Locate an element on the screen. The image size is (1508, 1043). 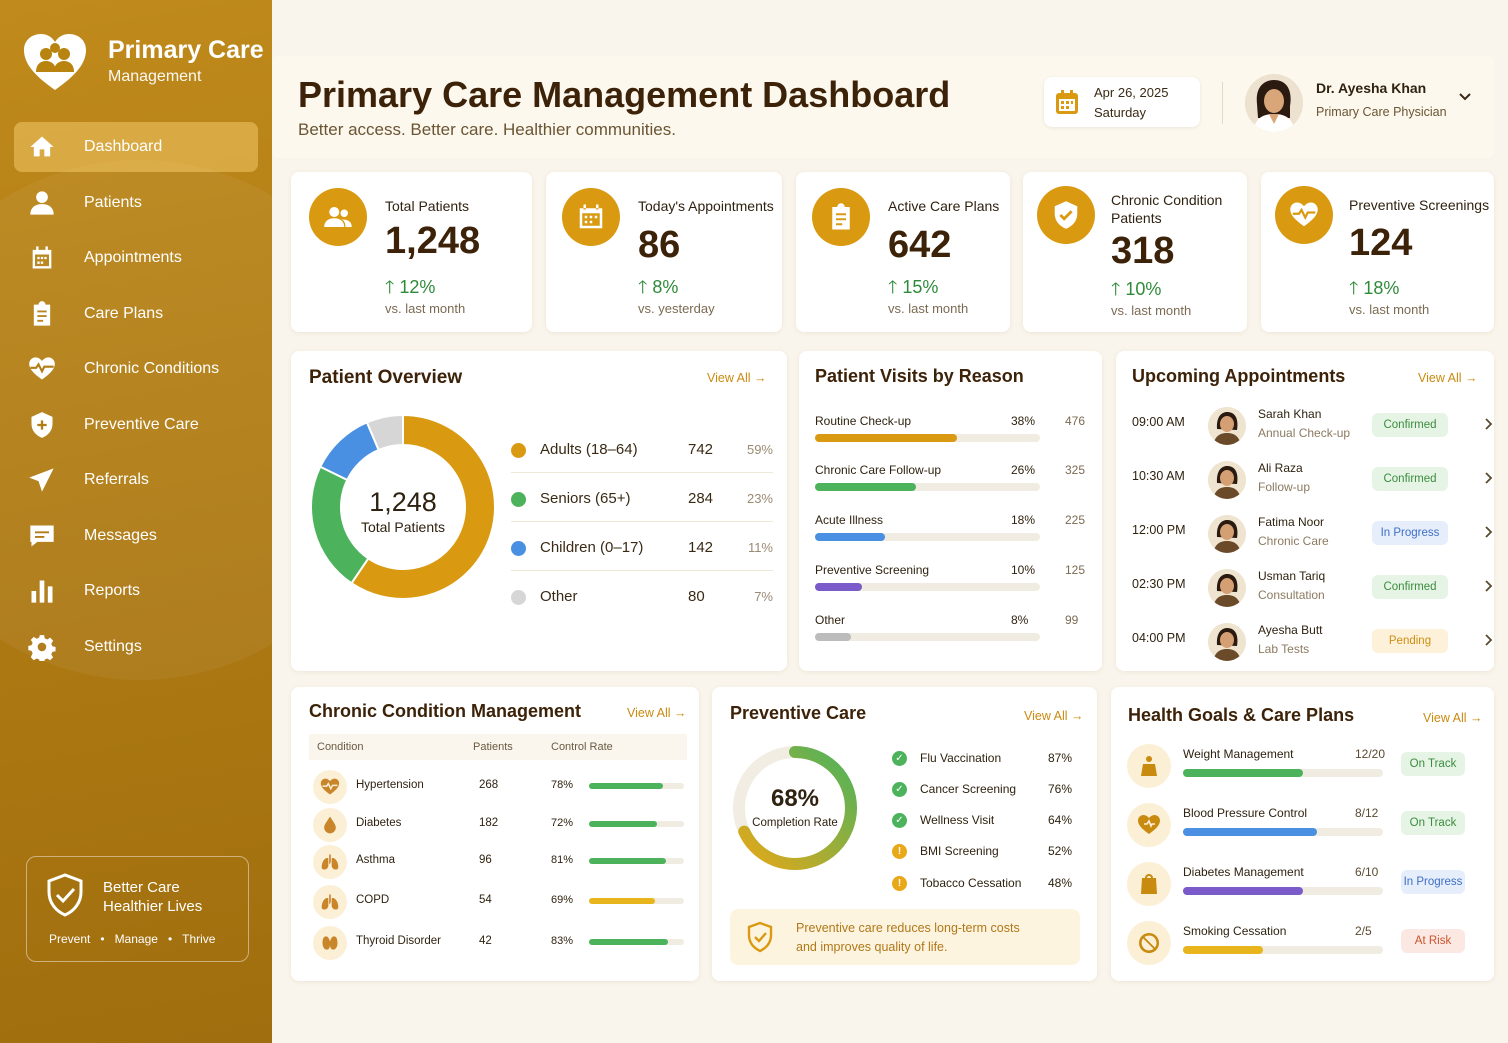
appointment-row: 02:30 PM Usman Tariq Consultation Confirmed is located at coordinates (1312, 590).